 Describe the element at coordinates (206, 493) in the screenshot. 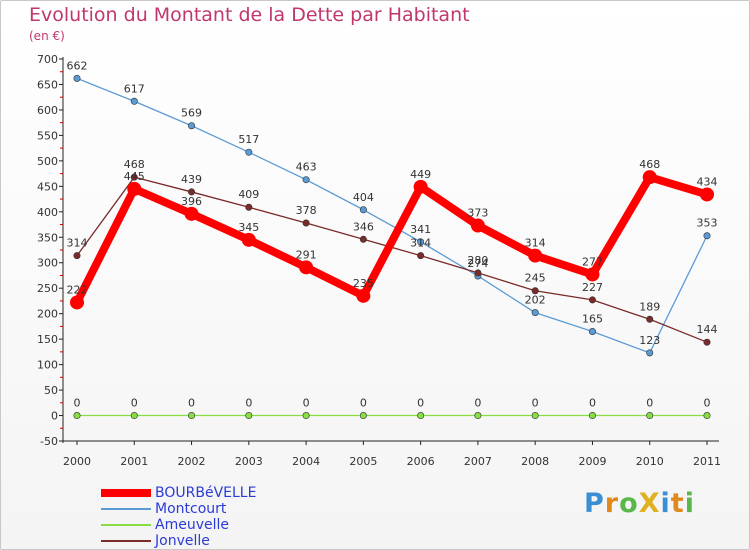

I see `legend-label-bourbevelle: BOURBéVELLE` at that location.